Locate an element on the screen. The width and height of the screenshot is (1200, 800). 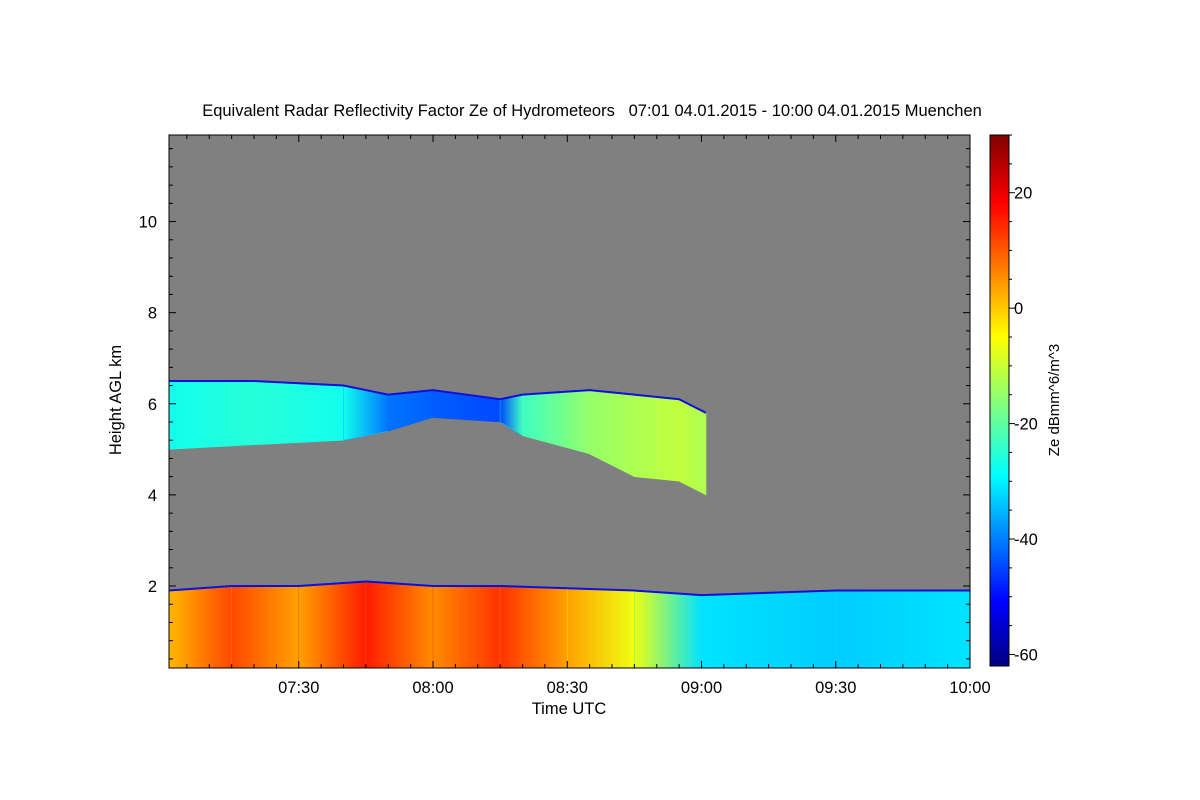
x-tick-label: 09:30 is located at coordinates (835, 688).